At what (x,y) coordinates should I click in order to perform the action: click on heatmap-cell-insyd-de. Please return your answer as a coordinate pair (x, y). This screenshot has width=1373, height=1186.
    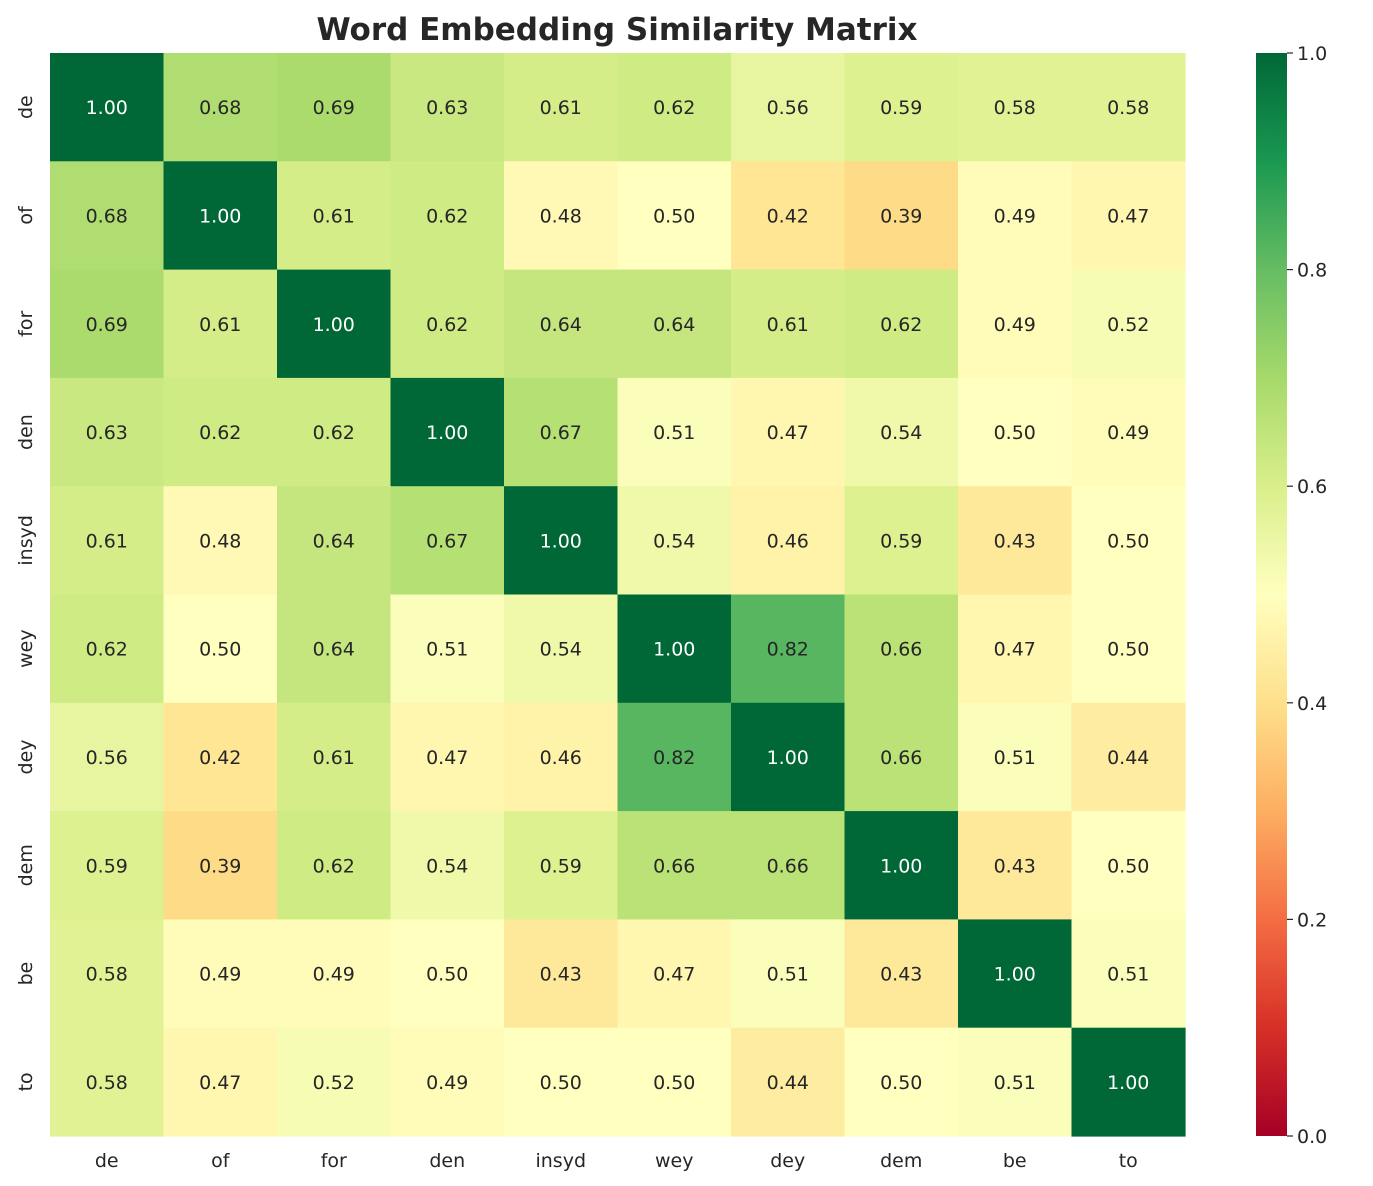
    Looking at the image, I should click on (107, 541).